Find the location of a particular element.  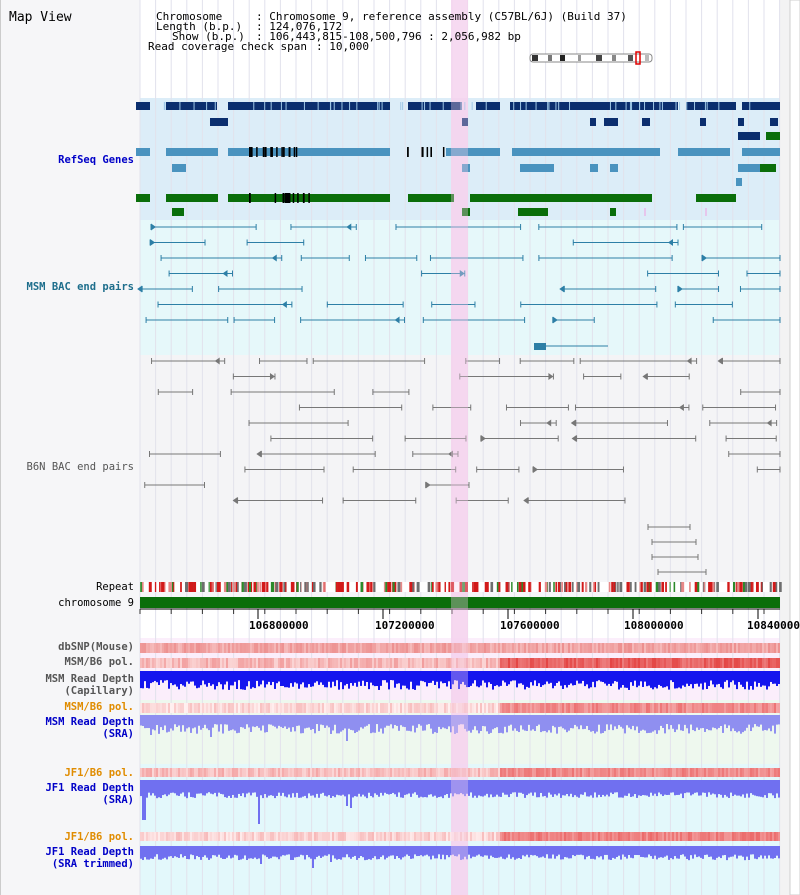

track-label-msm-bac: MSM BAC end pairs is located at coordinates (80, 287).